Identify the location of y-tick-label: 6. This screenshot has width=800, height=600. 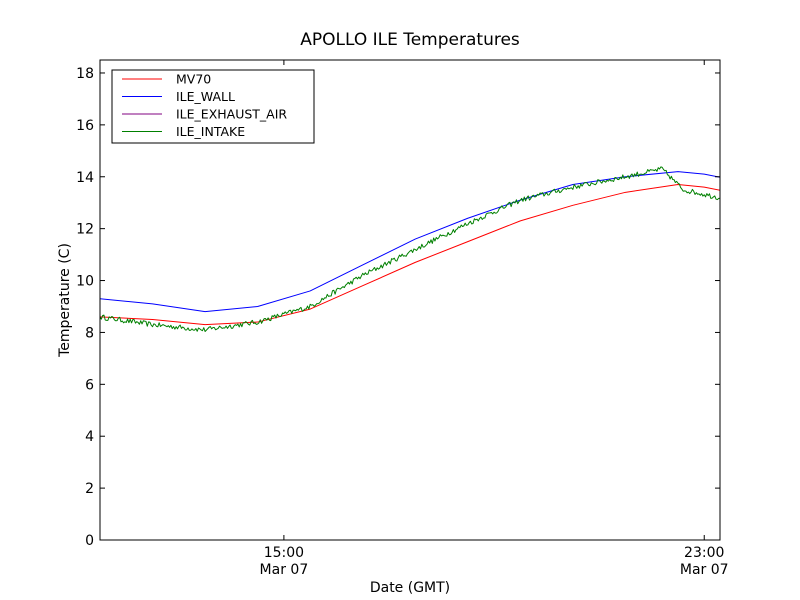
(89, 385).